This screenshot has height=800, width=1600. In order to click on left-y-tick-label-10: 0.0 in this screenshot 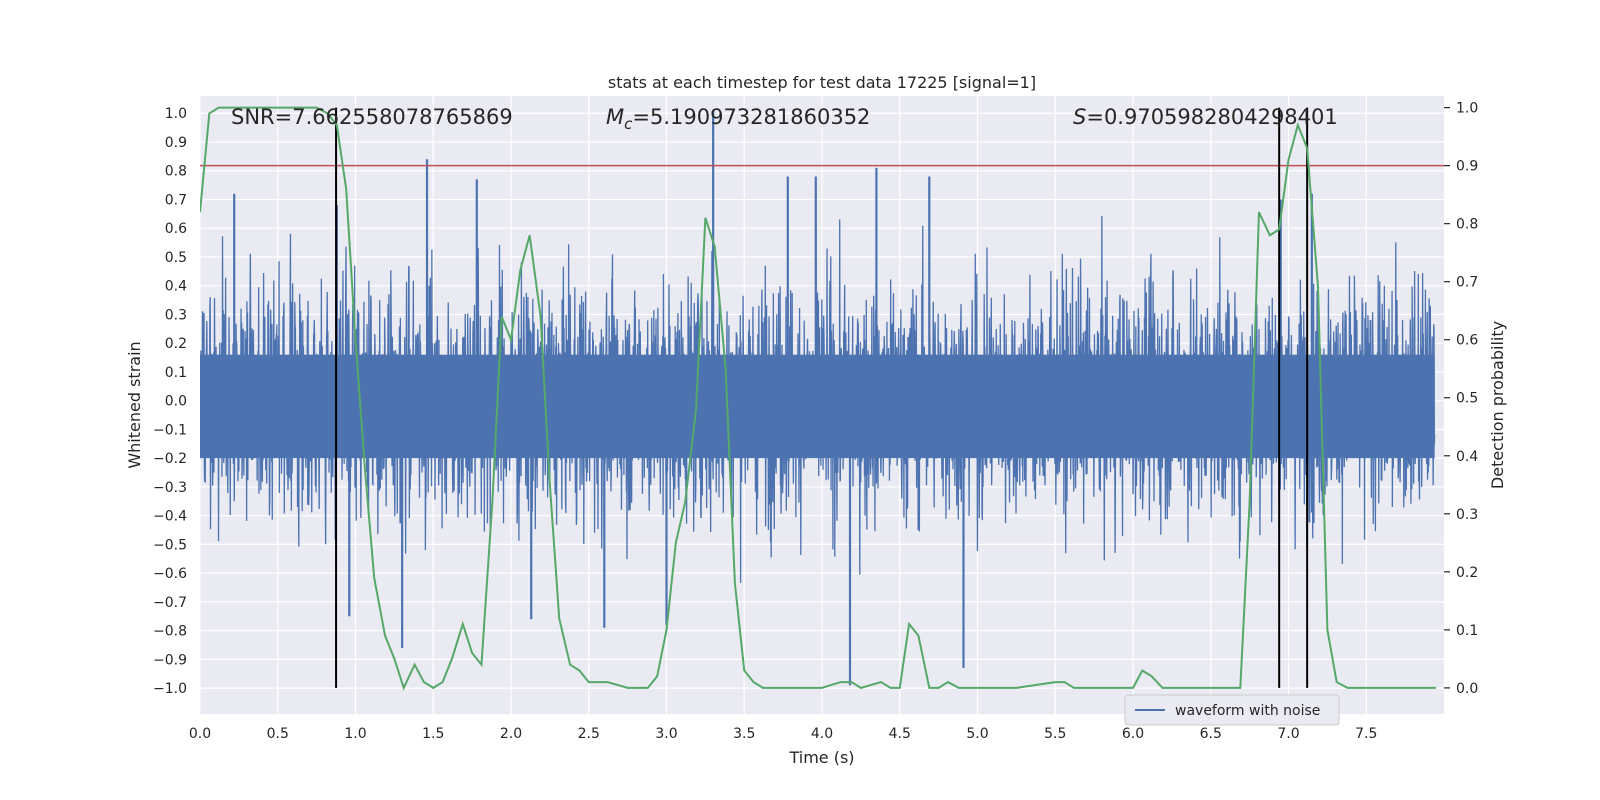, I will do `click(176, 402)`.